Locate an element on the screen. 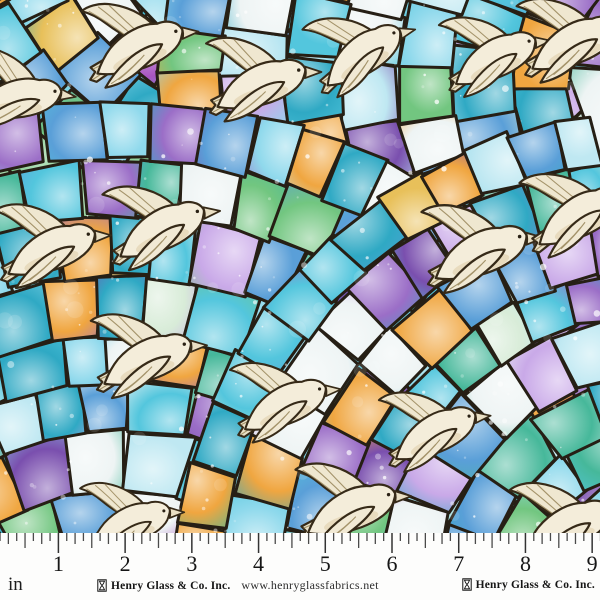 The height and width of the screenshot is (600, 600). ruler-number: 2 is located at coordinates (125, 563).